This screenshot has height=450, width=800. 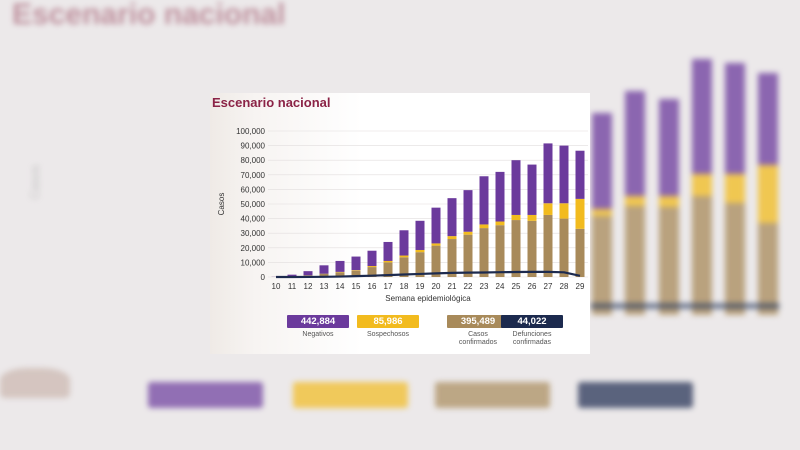 What do you see at coordinates (404, 286) in the screenshot?
I see `x-tick-label: 18` at bounding box center [404, 286].